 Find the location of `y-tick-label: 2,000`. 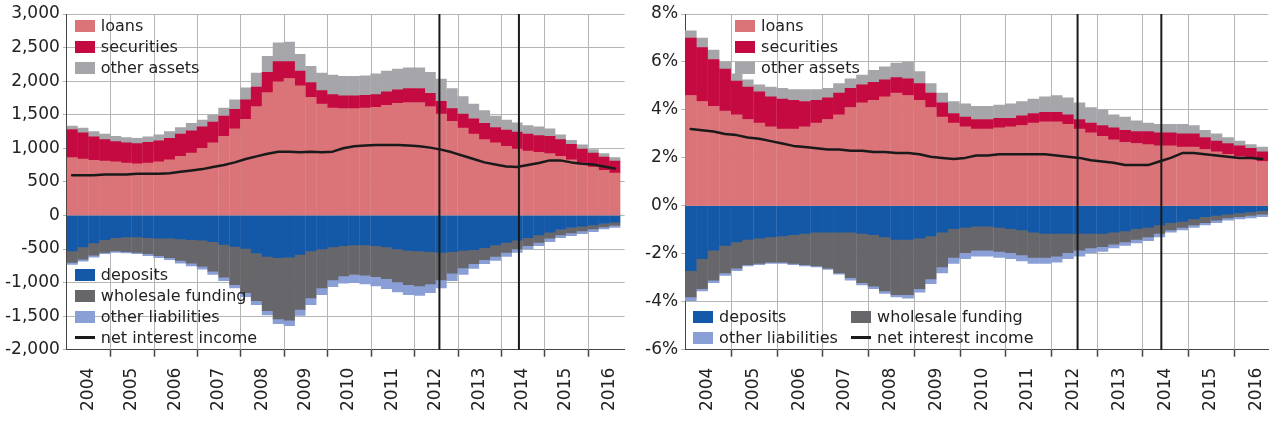

y-tick-label: 2,000 is located at coordinates (35, 79).